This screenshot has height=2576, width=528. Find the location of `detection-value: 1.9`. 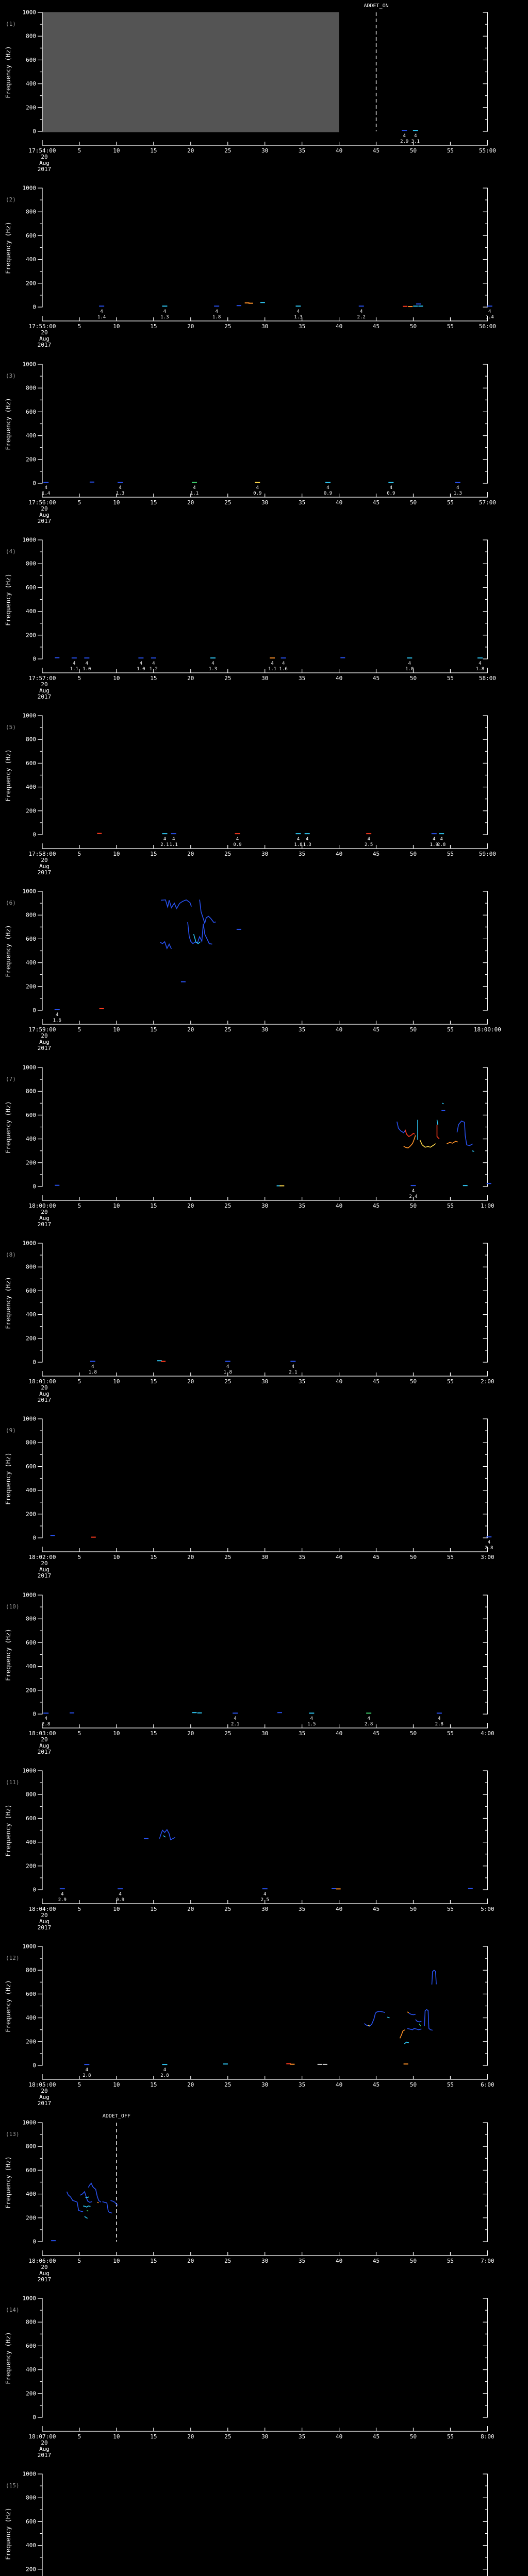

detection-value: 1.9 is located at coordinates (434, 845).